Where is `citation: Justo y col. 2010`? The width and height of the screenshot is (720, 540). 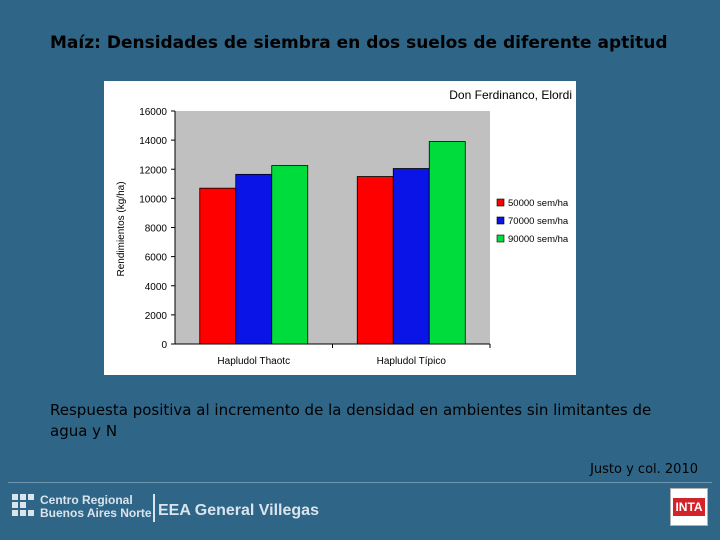
citation: Justo y col. 2010 is located at coordinates (644, 469).